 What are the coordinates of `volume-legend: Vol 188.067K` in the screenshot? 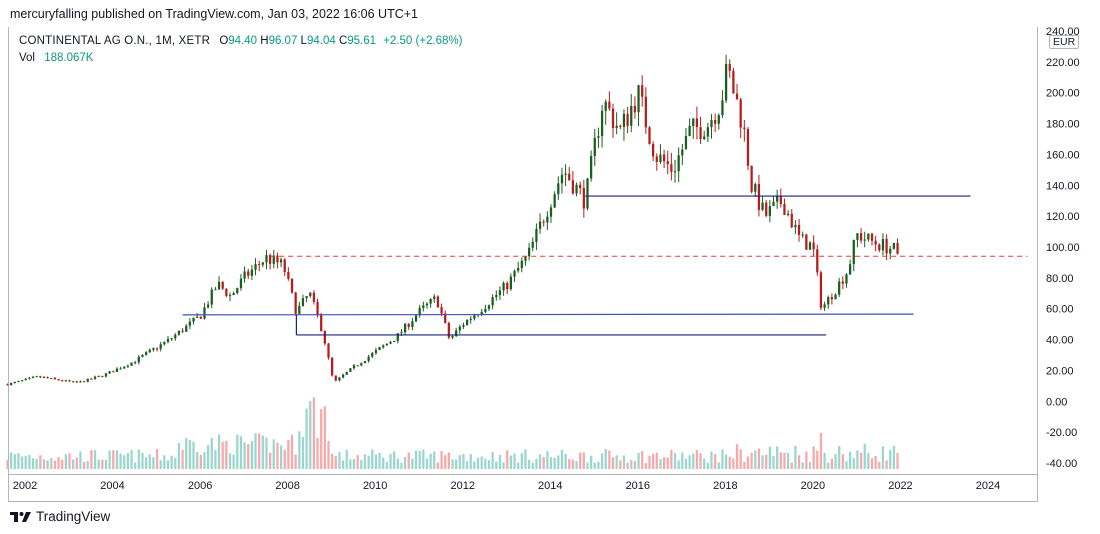 It's located at (56, 58).